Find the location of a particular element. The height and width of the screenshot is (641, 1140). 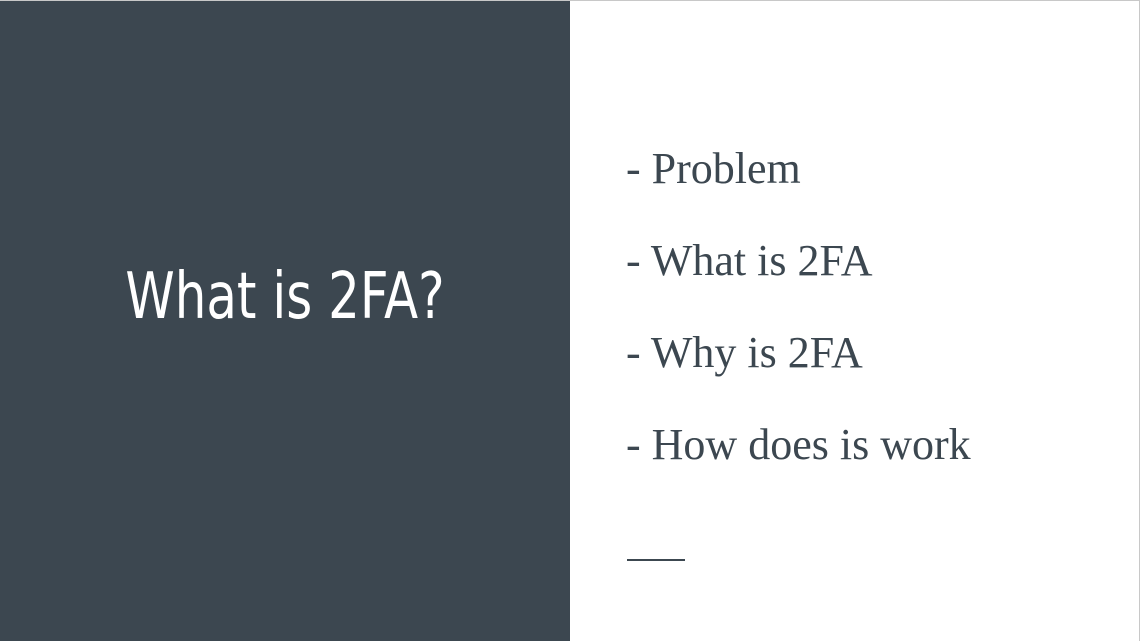

bullet-item-what: - What is 2FA is located at coordinates (749, 260).